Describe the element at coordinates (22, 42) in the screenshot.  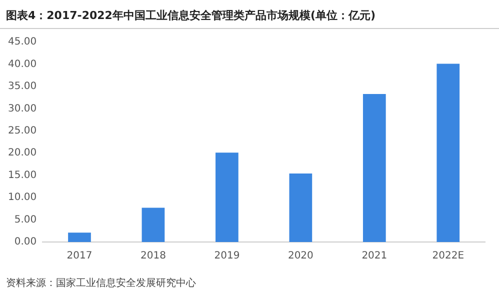
I see `y-tick-label: 45.00` at that location.